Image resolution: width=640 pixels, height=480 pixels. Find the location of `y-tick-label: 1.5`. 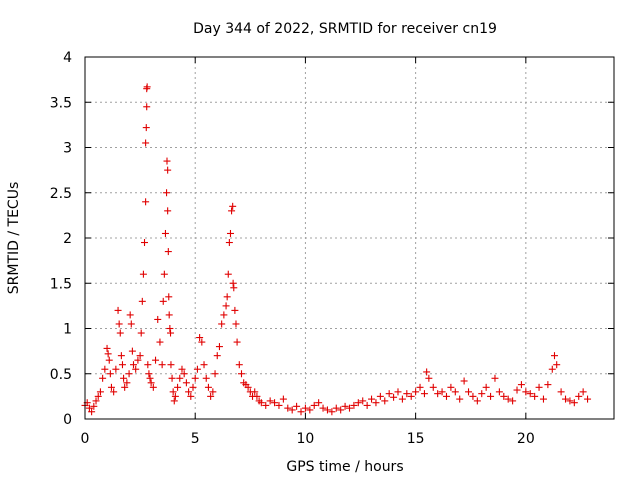

y-tick-label: 1.5 is located at coordinates (61, 284).